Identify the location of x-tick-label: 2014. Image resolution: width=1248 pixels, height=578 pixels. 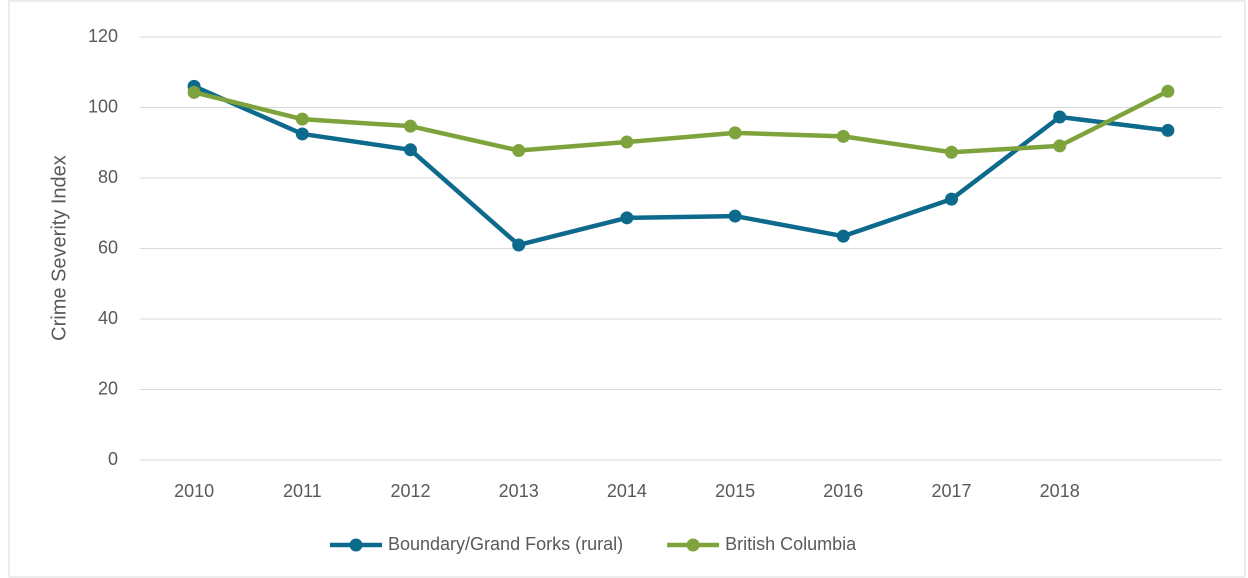
(627, 491).